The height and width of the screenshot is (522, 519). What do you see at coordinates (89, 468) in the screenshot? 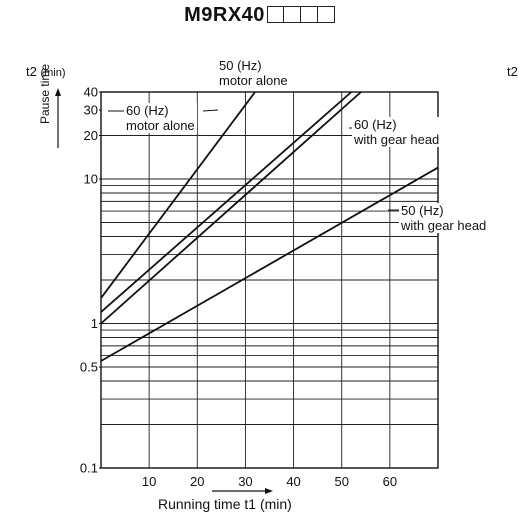
I see `y-tick-label: 0.1` at bounding box center [89, 468].